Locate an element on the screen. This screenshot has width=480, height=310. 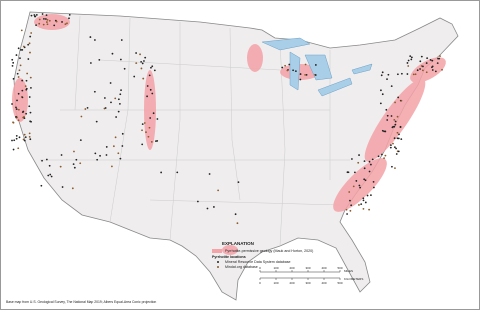
scale-unit: KILOMETERS is located at coordinates (353, 279).